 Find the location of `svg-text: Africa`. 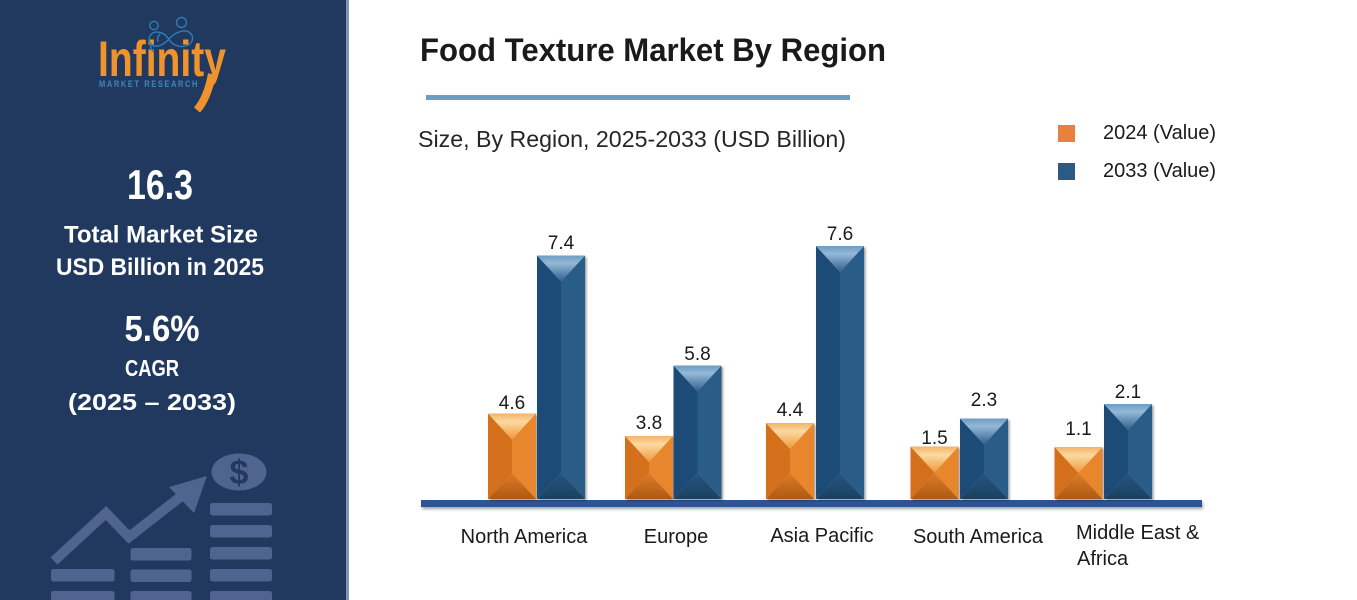

svg-text: Africa is located at coordinates (1103, 559).